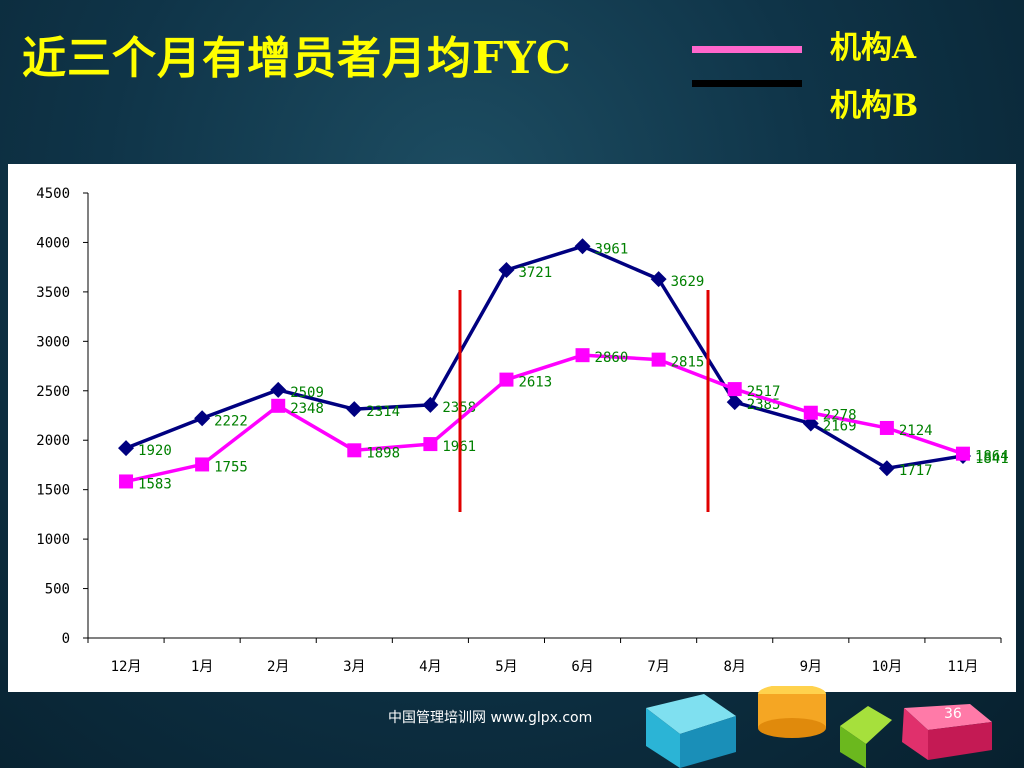 The width and height of the screenshot is (1024, 768). What do you see at coordinates (383, 412) in the screenshot?
I see `series-b-data-label: 2314` at bounding box center [383, 412].